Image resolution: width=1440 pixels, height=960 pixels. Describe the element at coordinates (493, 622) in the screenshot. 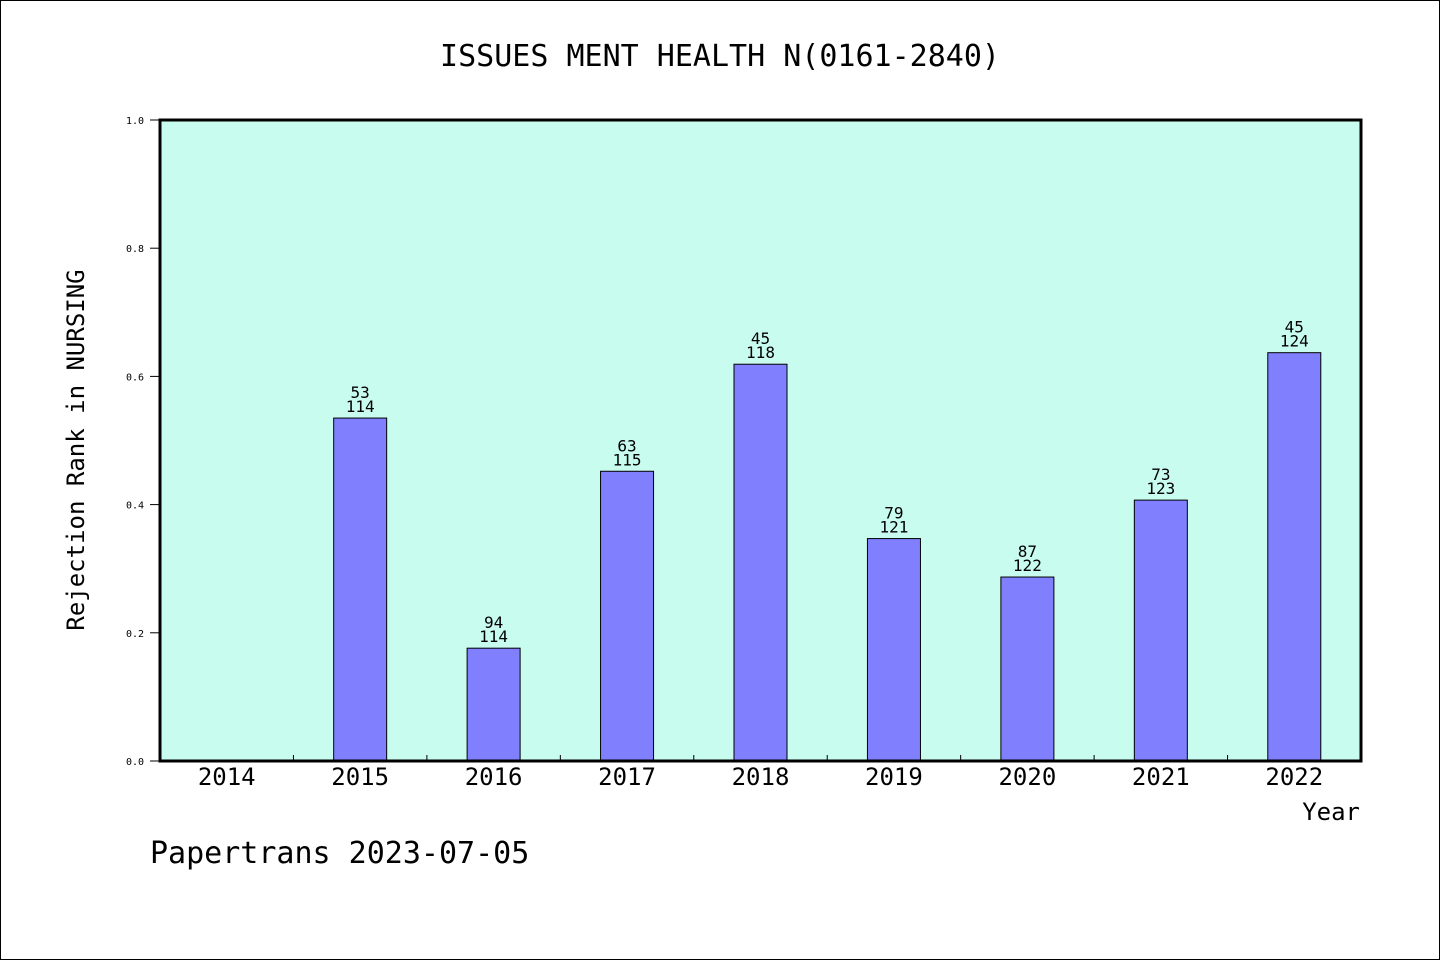

I see `bar-label-top: 94` at that location.